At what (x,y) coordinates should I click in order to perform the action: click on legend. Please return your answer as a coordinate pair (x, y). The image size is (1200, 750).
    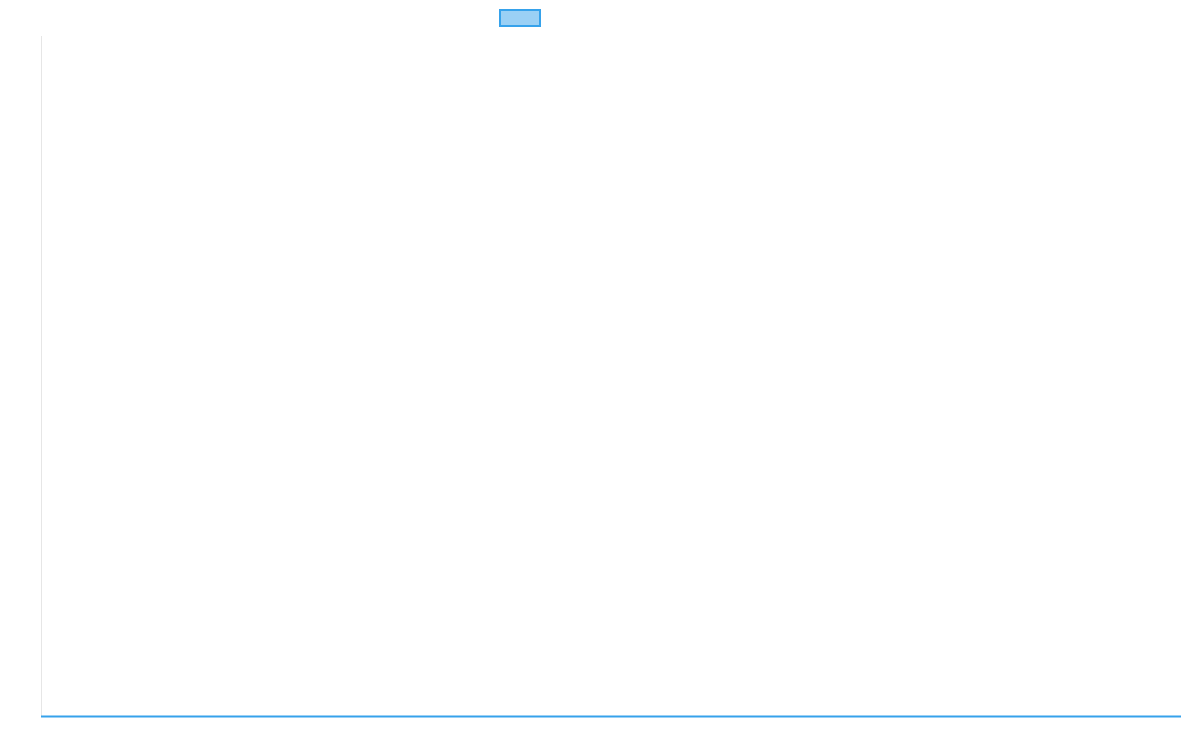
    Looking at the image, I should click on (523, 18).